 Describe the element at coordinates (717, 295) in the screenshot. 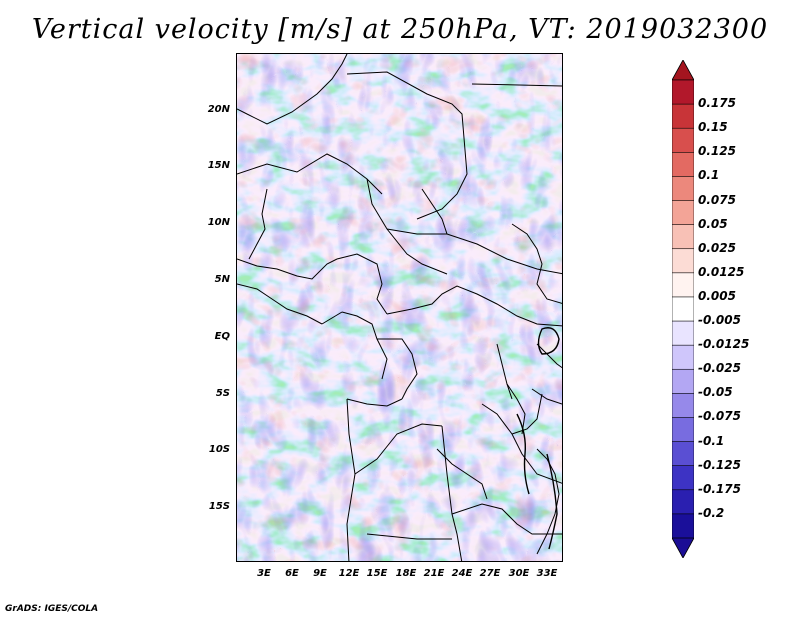

I see `colorbar-tick-label: 0.005` at that location.